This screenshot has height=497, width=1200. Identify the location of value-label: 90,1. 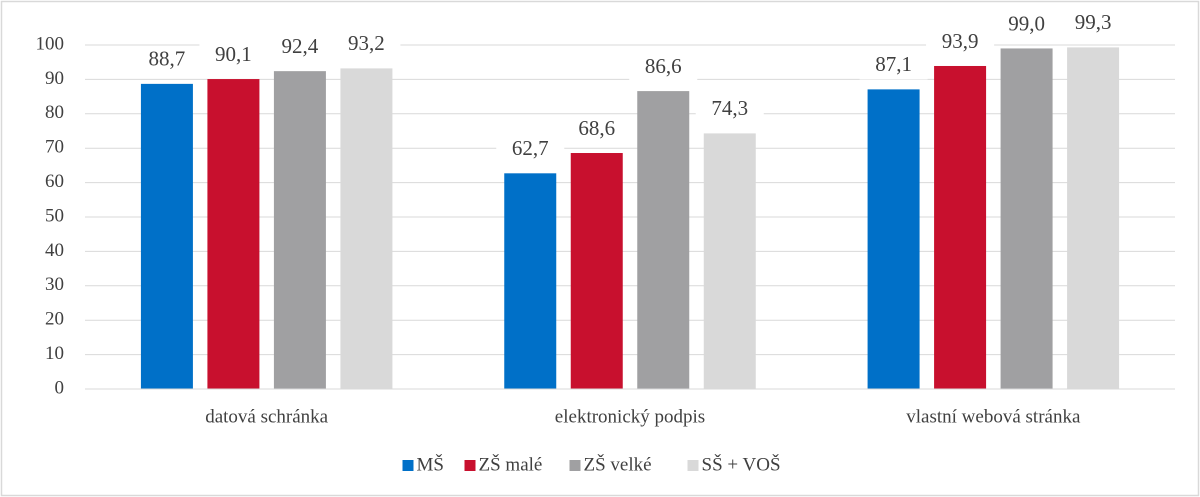
(233, 54).